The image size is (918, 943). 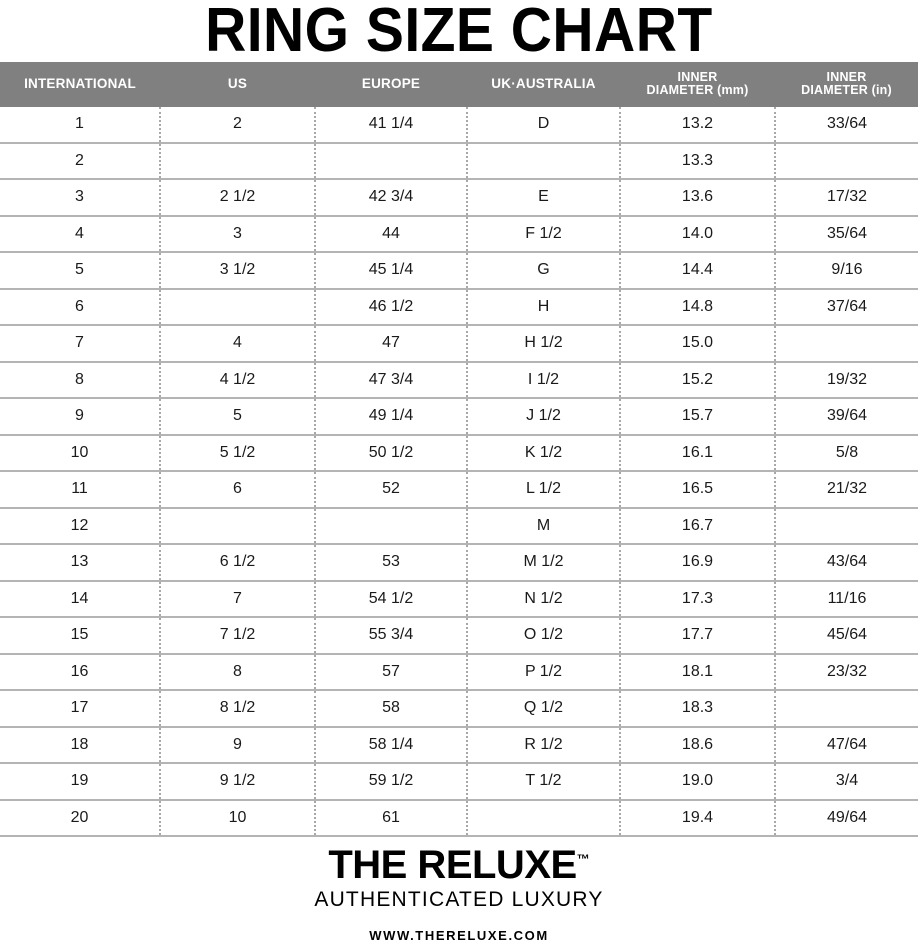 I want to click on cell-inner_diameter_mm: 14.8, so click(x=698, y=307).